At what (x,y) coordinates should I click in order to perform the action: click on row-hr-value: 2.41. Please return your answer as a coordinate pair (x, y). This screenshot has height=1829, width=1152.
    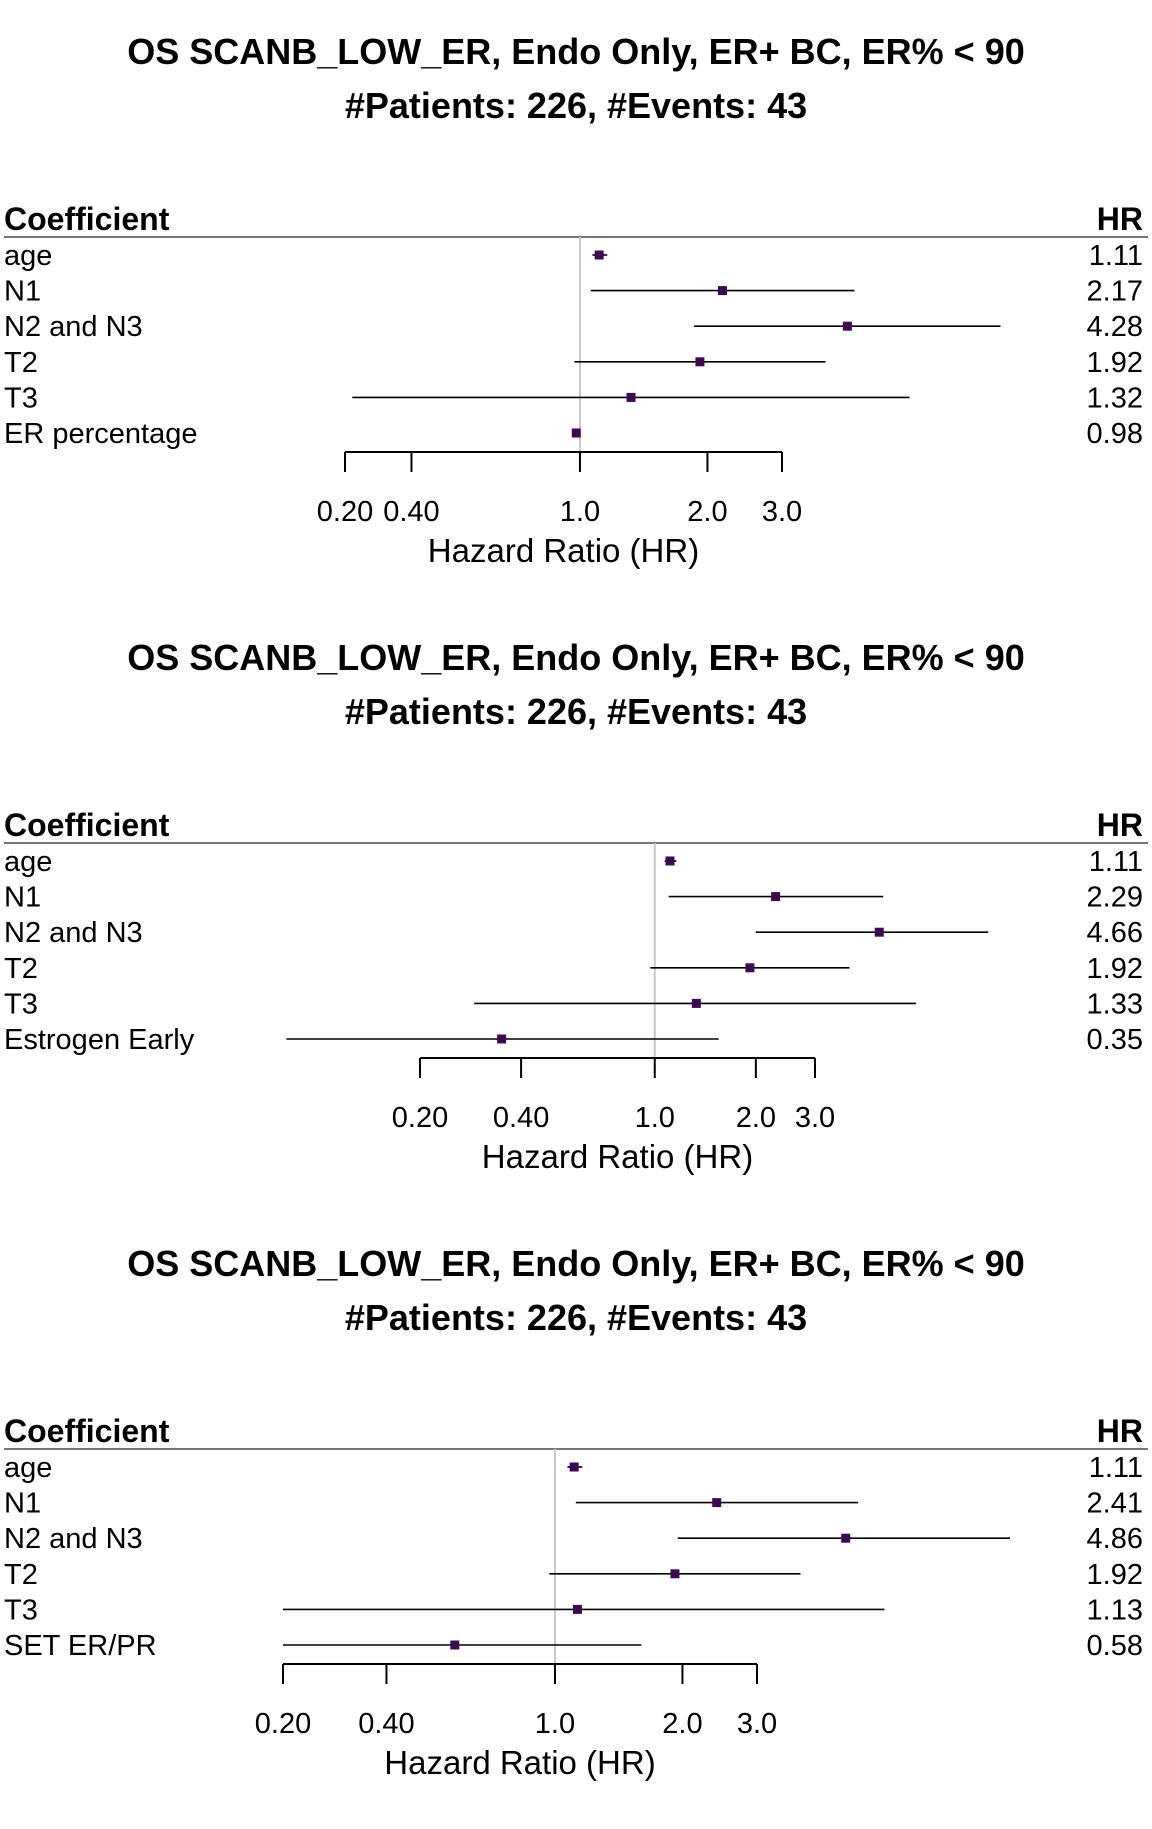
    Looking at the image, I should click on (1115, 1504).